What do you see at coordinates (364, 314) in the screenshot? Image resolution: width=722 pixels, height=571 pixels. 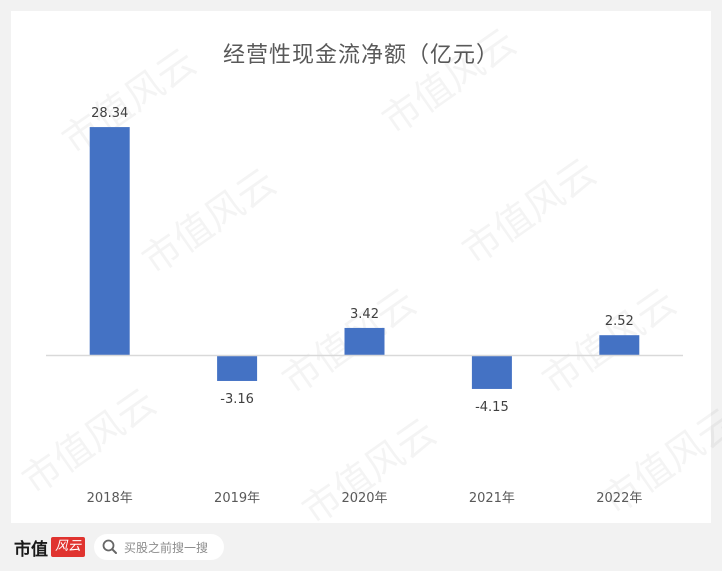 I see `data-label-2: 3.42` at bounding box center [364, 314].